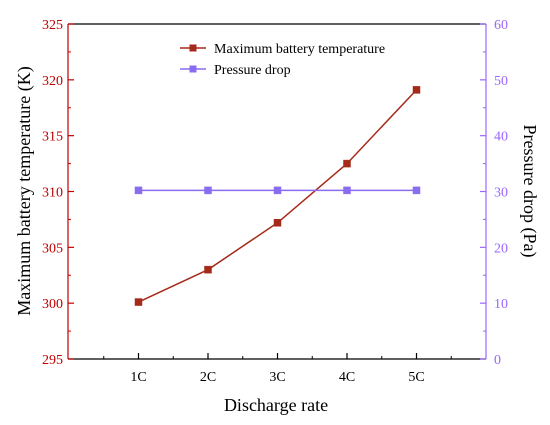  Describe the element at coordinates (24, 190) in the screenshot. I see `left-axis-title: Maximum battery temperature (K)` at that location.